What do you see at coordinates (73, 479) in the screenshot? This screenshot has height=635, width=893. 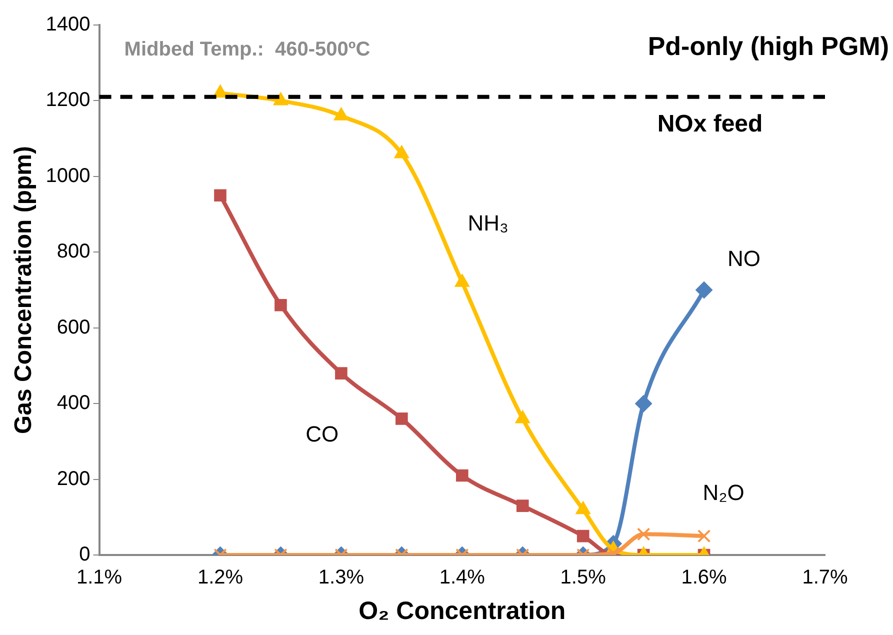 I see `y-tick-label: 200` at bounding box center [73, 479].